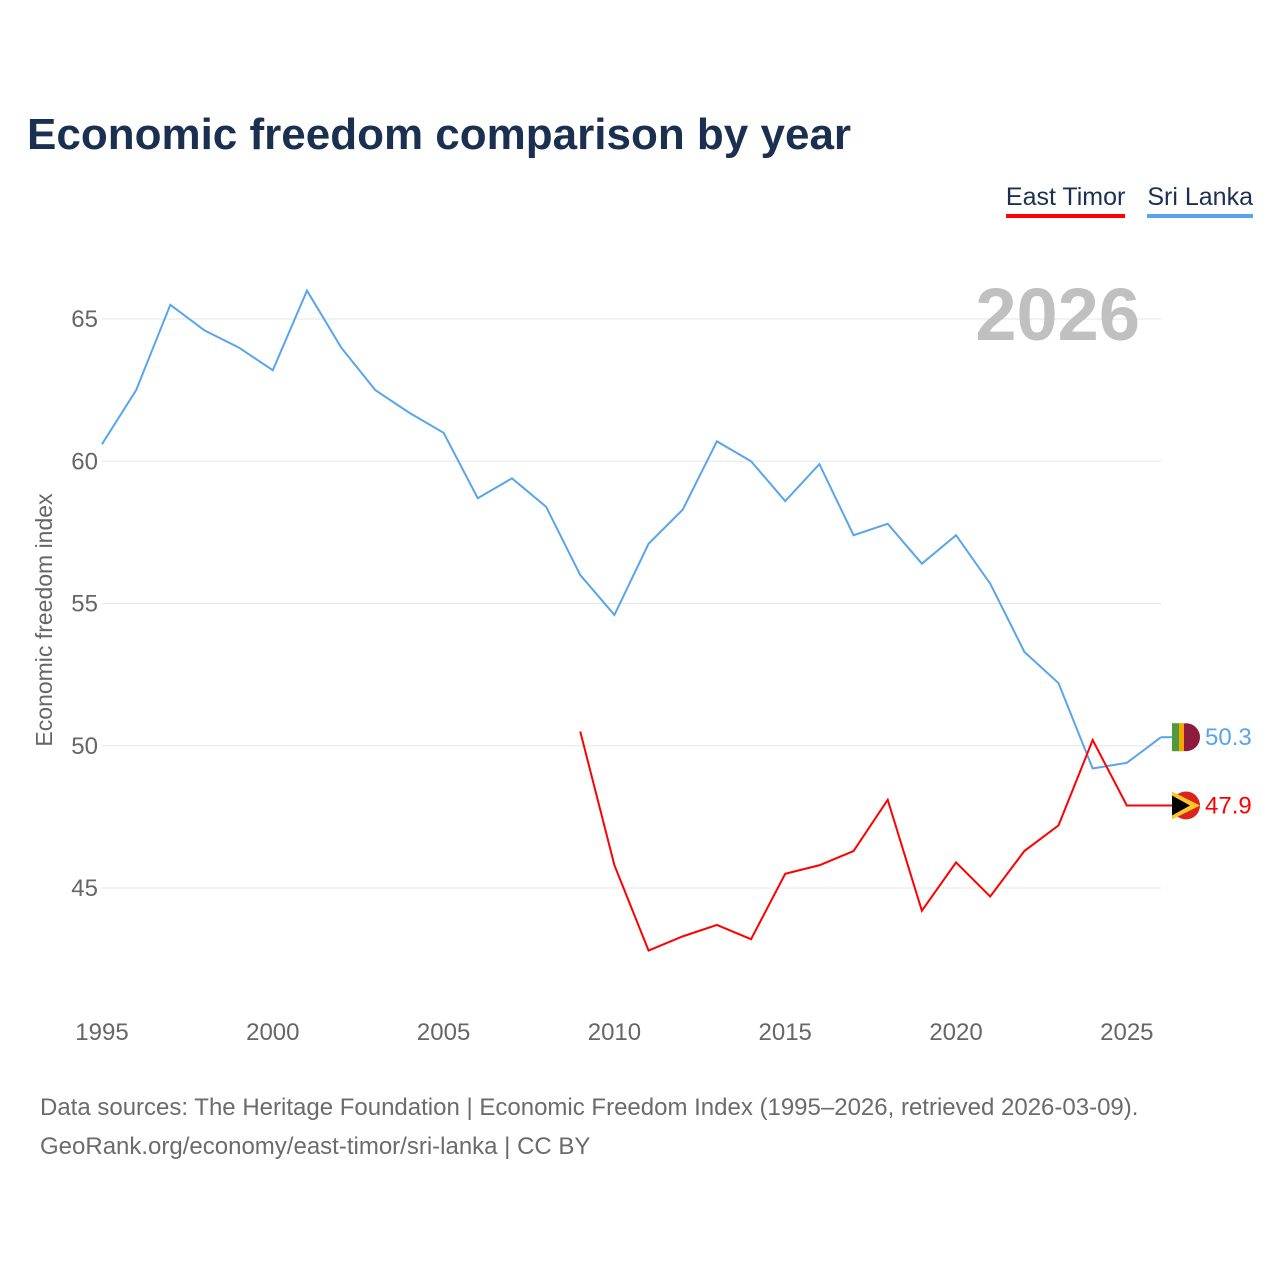  Describe the element at coordinates (101, 1032) in the screenshot. I see `x-tick-label: 1995` at that location.